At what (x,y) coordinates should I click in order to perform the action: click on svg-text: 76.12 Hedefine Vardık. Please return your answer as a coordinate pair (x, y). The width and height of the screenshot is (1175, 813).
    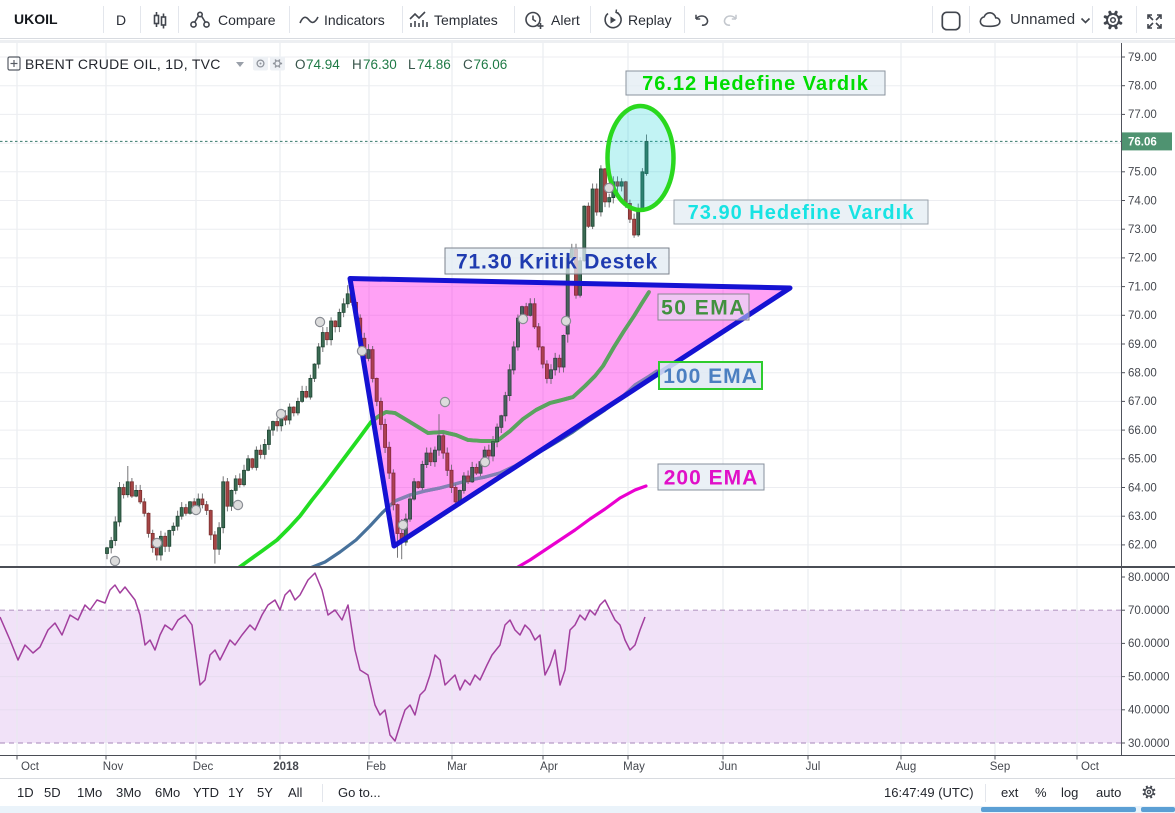
    Looking at the image, I should click on (755, 84).